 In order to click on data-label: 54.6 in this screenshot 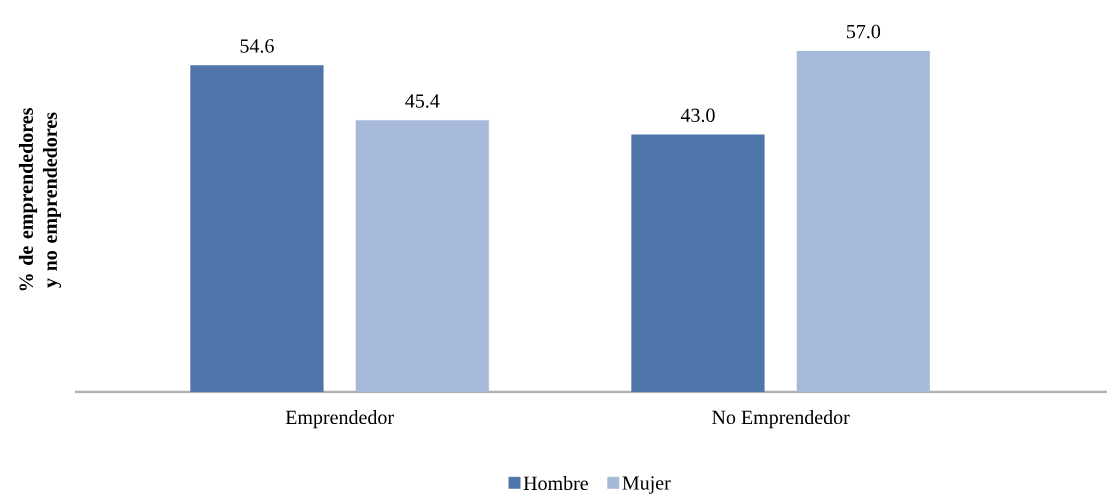, I will do `click(257, 46)`.